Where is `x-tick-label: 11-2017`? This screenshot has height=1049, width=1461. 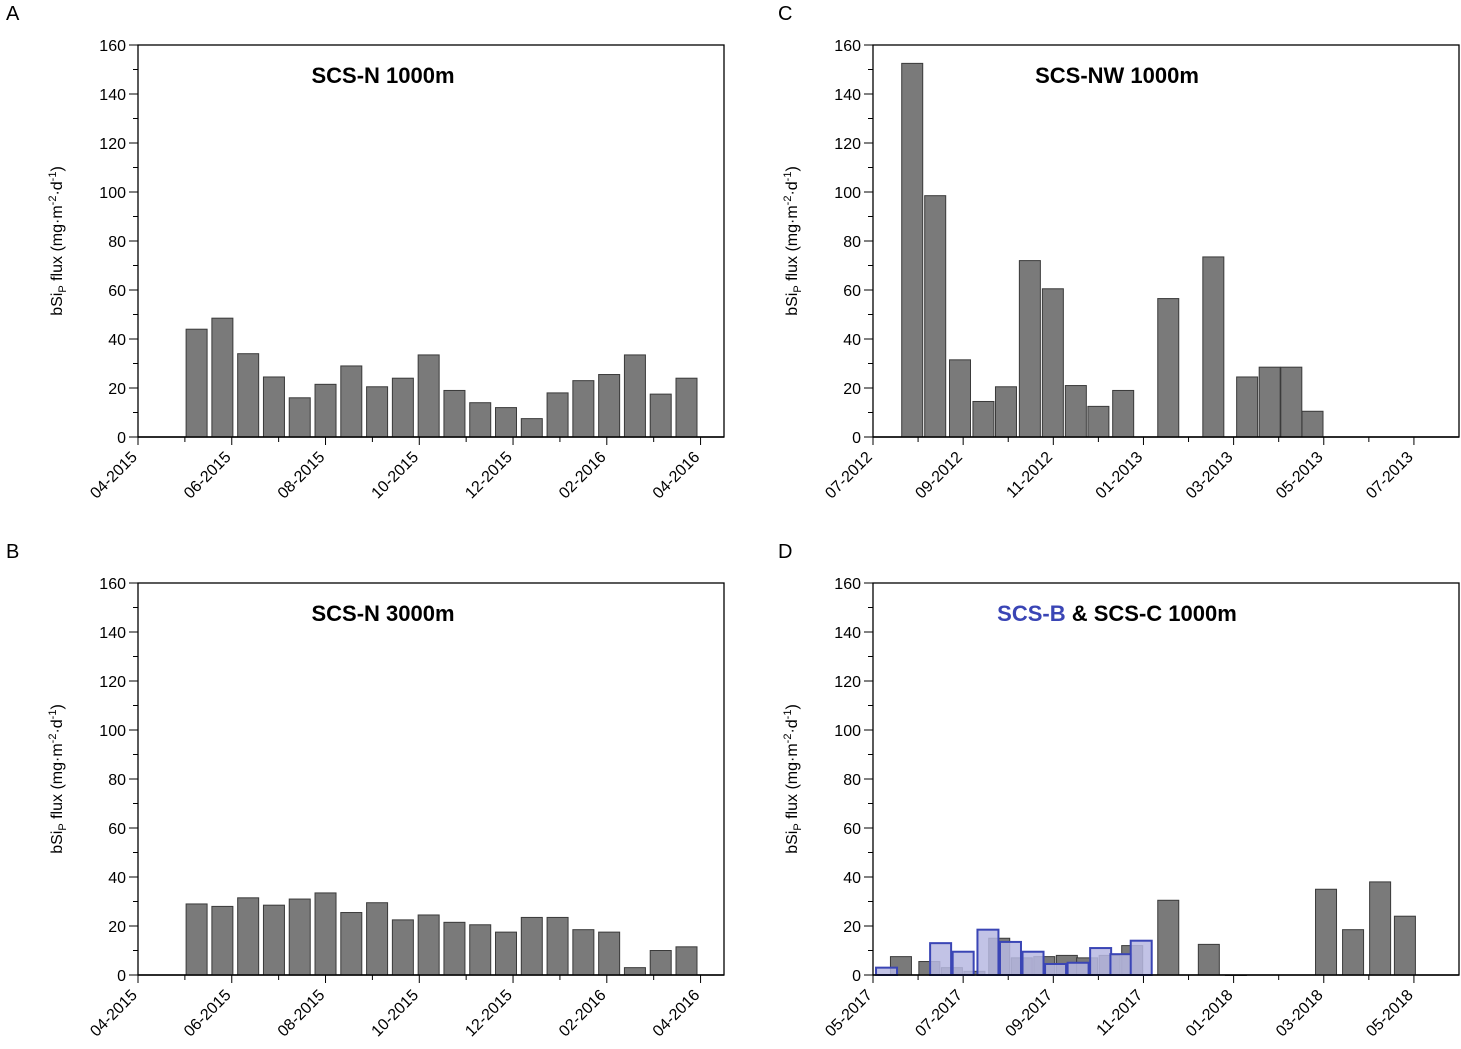 x-tick-label: 11-2017 is located at coordinates (1120, 1013).